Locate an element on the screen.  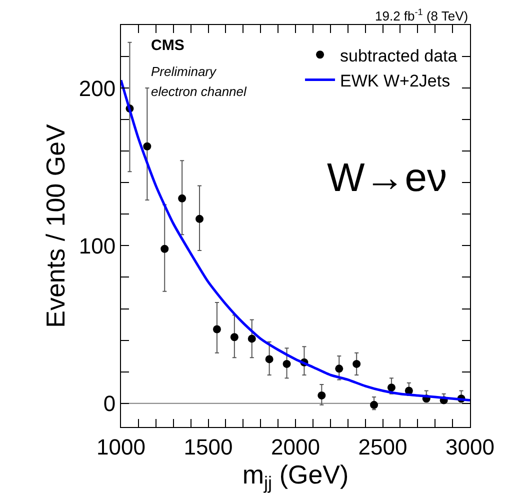
annotation: CMS is located at coordinates (167, 45).